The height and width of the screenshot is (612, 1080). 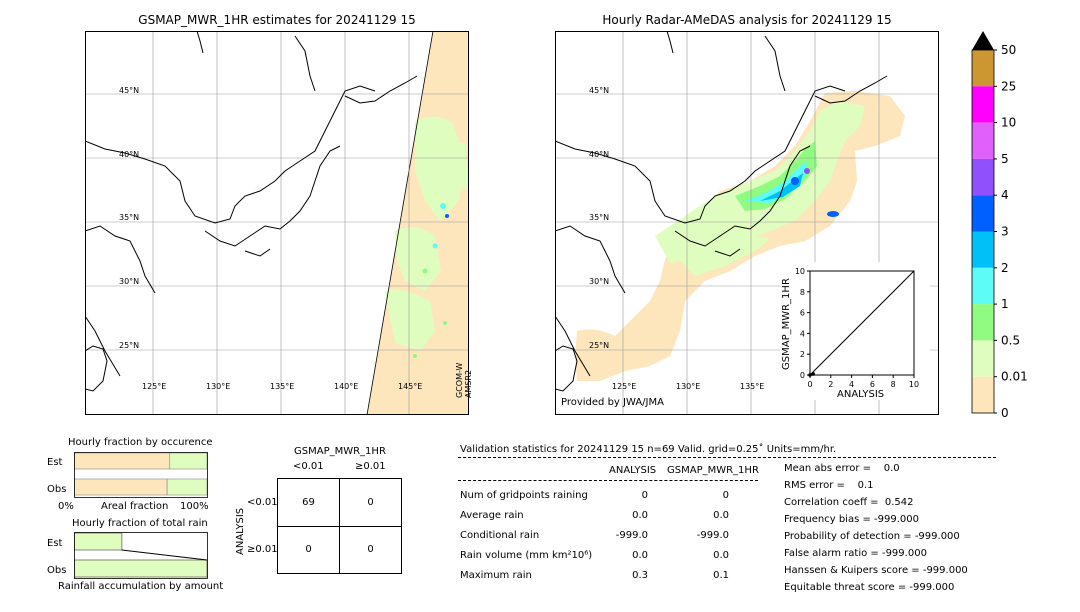 I want to click on radar-moderate-rain, so click(x=776, y=176).